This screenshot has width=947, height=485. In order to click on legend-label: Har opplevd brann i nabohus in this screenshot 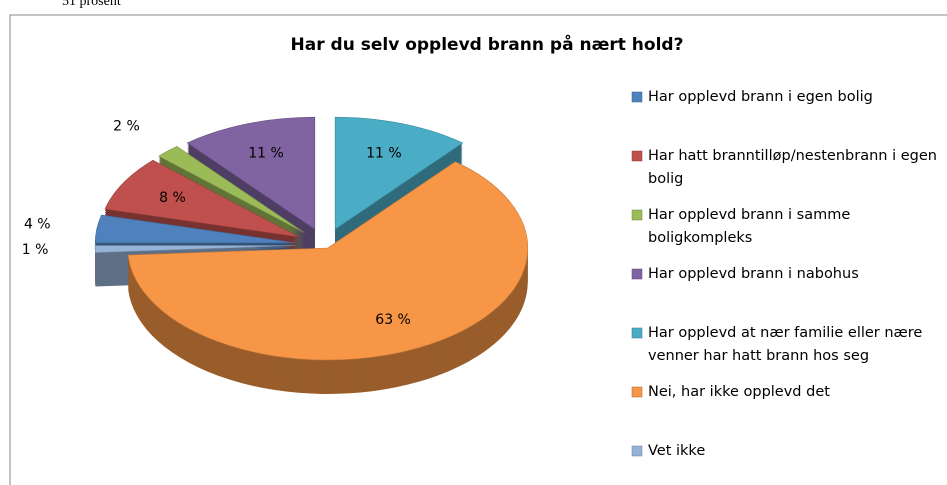, I will do `click(753, 274)`.